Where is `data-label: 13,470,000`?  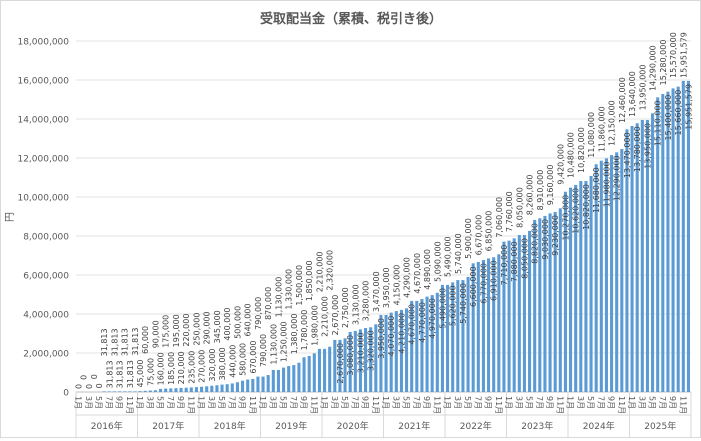 data-label: 13,470,000 is located at coordinates (627, 155).